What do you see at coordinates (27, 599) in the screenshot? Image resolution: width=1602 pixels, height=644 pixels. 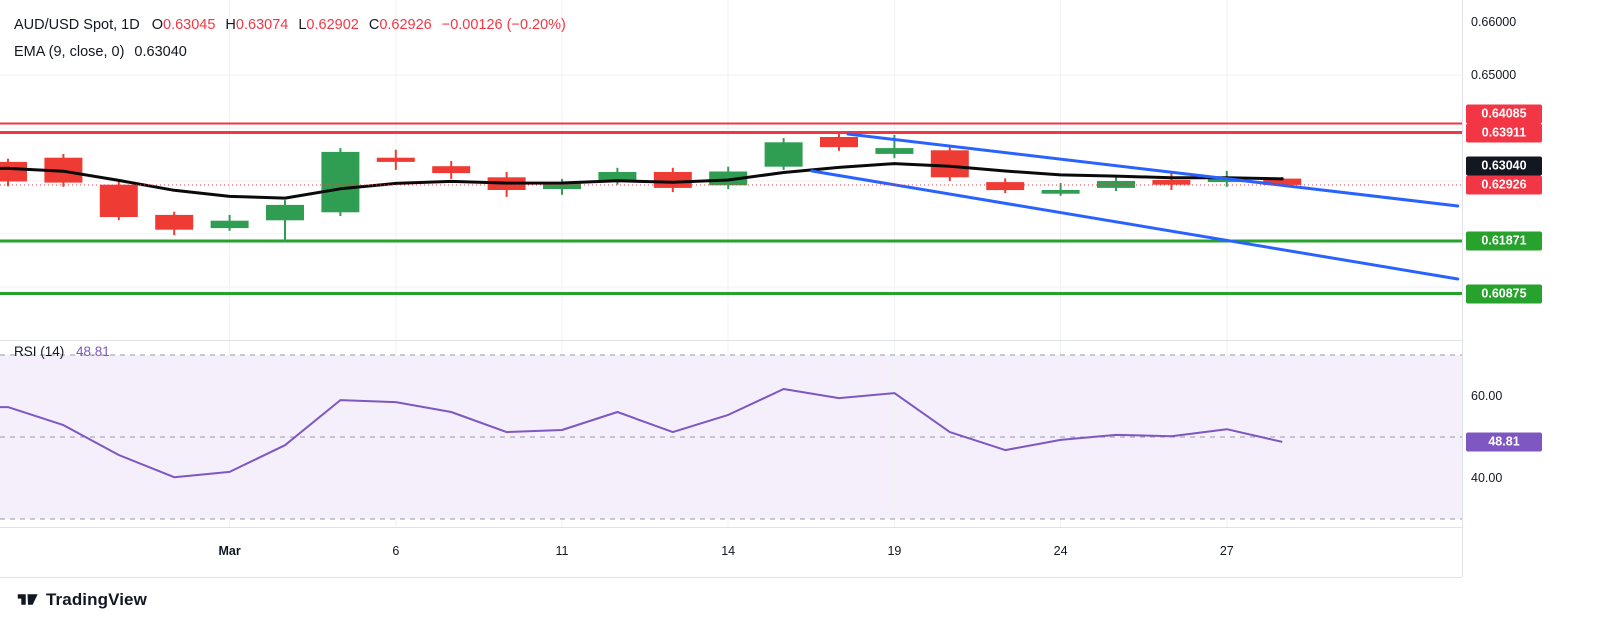 I see `tradingview-logo-icon` at bounding box center [27, 599].